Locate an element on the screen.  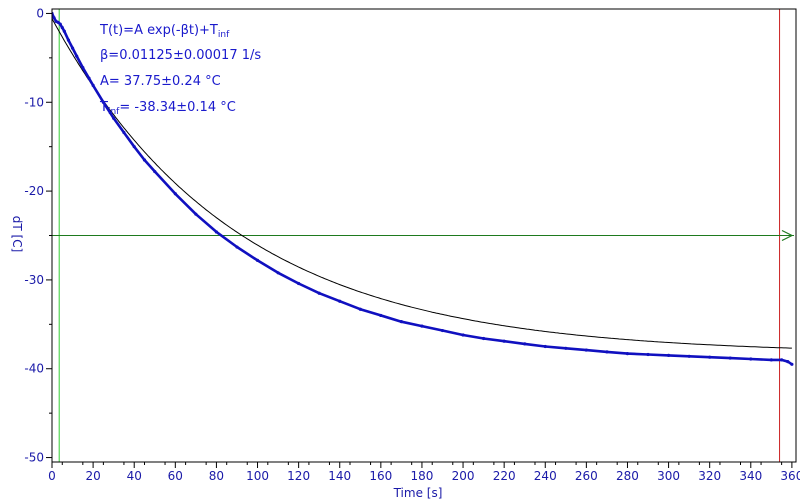
annotation-tinf: Tinf= -38.34±0.14 °C is located at coordinates (167, 108).